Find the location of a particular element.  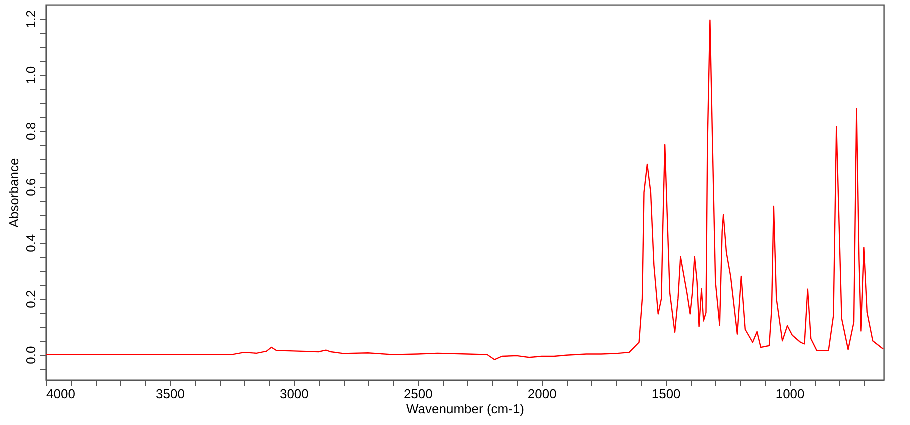

x-axis-title: Wavenumber (cm-1) is located at coordinates (465, 409).